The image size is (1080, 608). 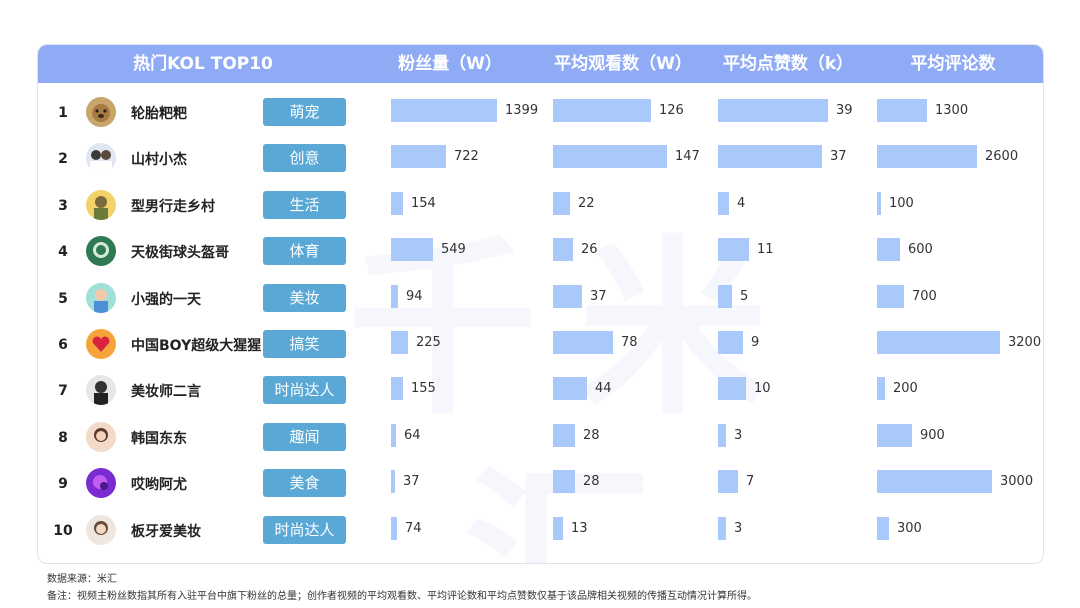 I want to click on fans-value: 154, so click(x=423, y=203).